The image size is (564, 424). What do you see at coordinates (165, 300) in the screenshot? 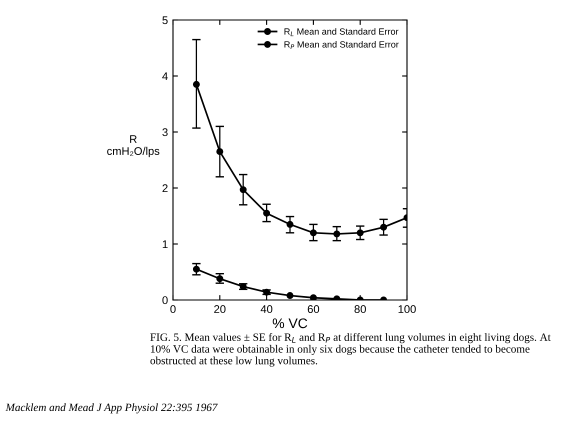
I see `y-tick-label: 0` at bounding box center [165, 300].